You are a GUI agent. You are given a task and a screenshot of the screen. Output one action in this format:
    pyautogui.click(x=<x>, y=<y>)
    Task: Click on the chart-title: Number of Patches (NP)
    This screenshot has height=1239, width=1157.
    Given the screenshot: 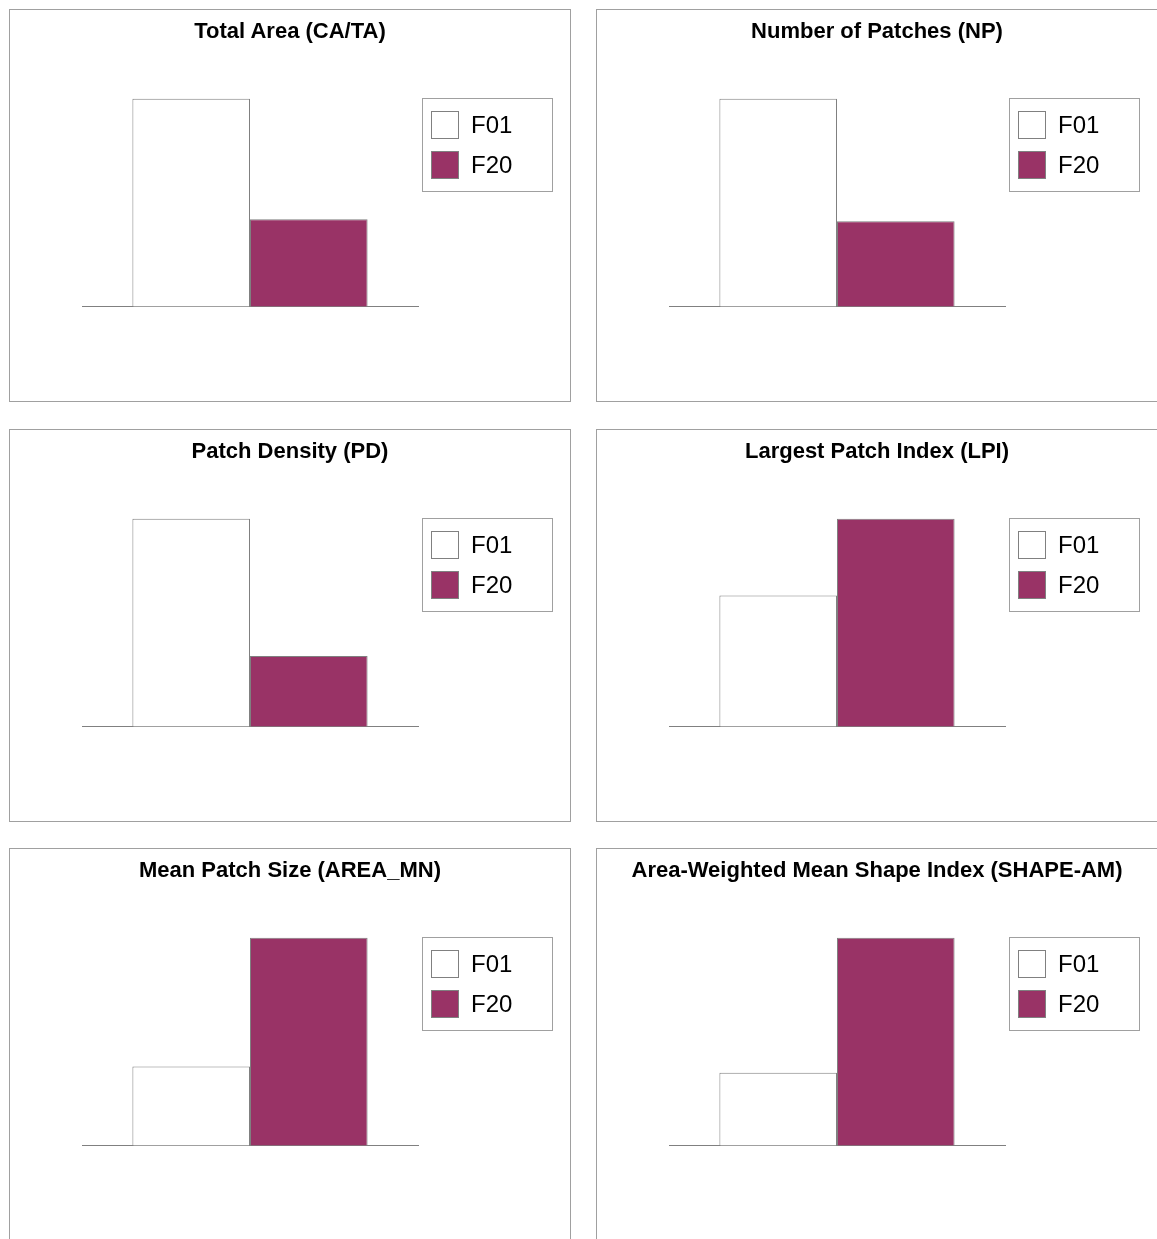 What is the action you would take?
    pyautogui.click(x=877, y=31)
    